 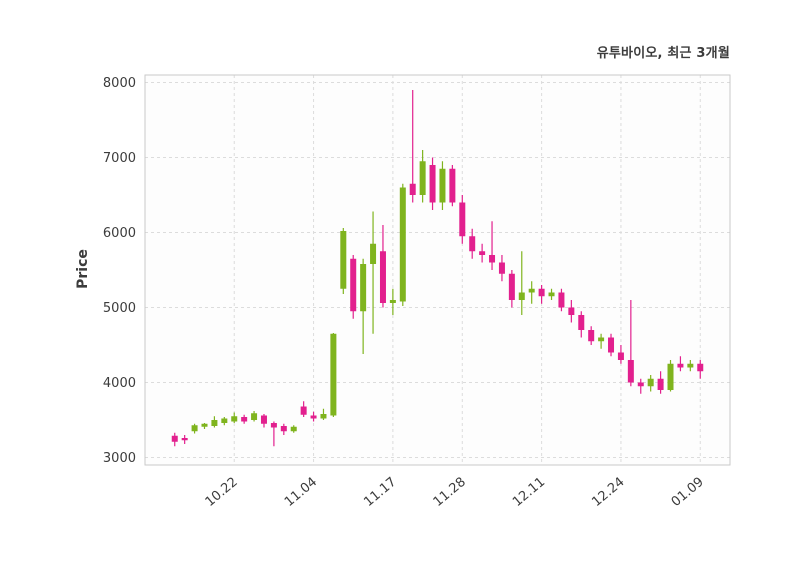 What do you see at coordinates (119, 233) in the screenshot?
I see `y-tick-label: 6000` at bounding box center [119, 233].